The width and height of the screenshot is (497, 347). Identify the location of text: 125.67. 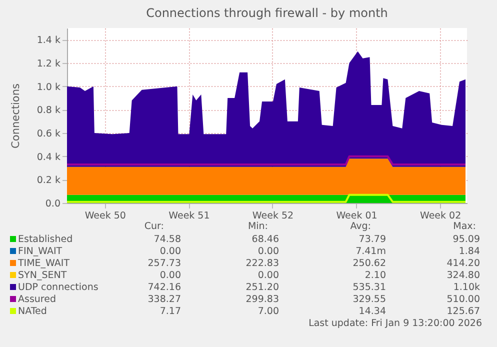
(463, 311).